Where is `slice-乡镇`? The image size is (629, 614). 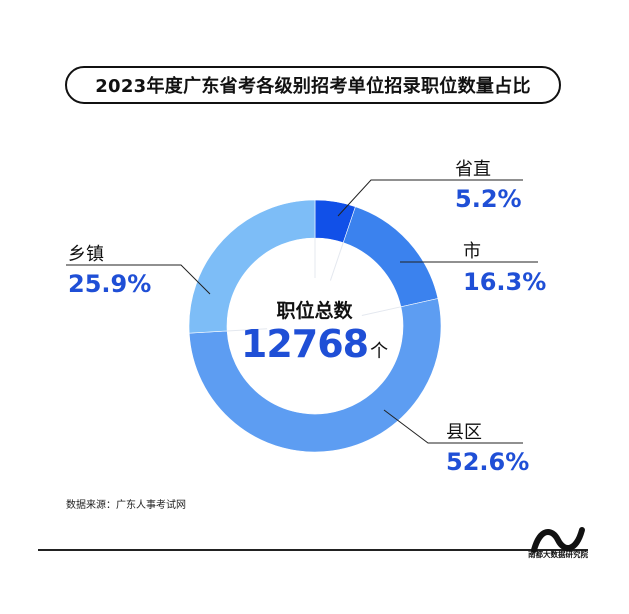
slice-乡镇 is located at coordinates (252, 266).